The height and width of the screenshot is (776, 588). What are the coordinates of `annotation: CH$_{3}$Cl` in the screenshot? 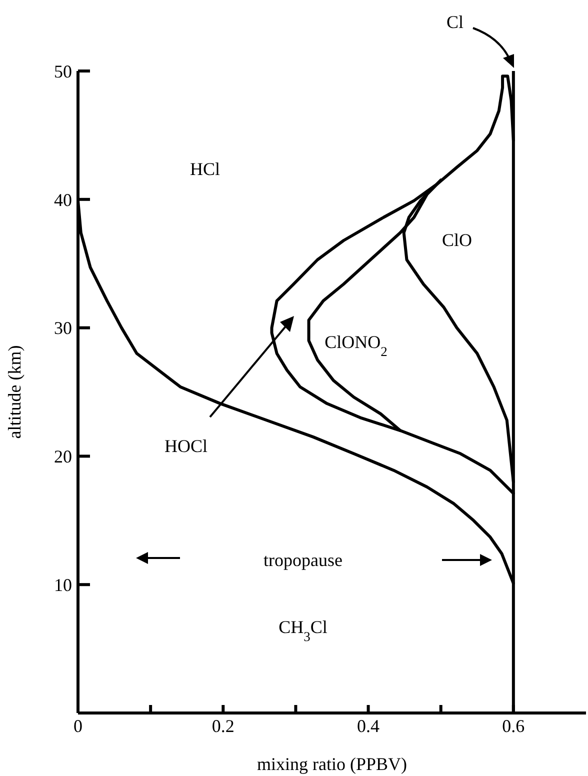 It's located at (303, 630).